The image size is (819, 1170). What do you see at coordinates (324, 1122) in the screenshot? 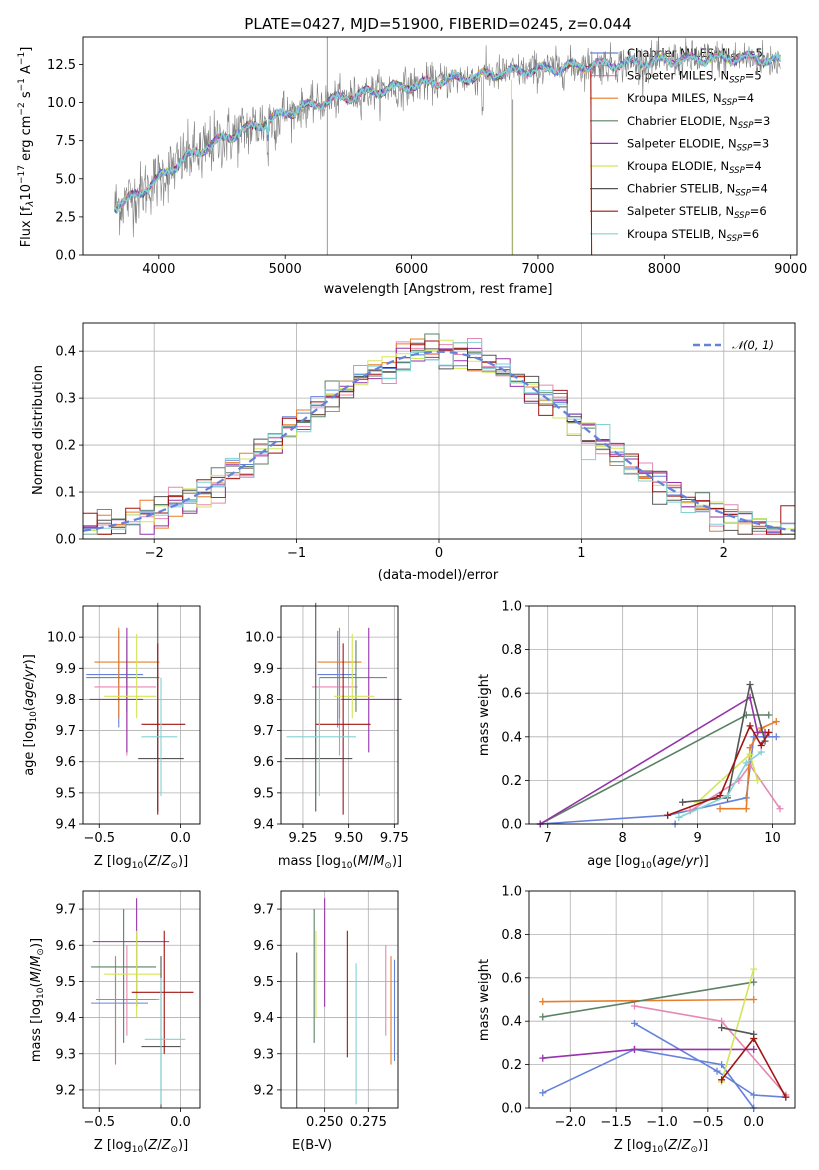
I see `EBV-xtick-label: 0.250` at bounding box center [324, 1122].